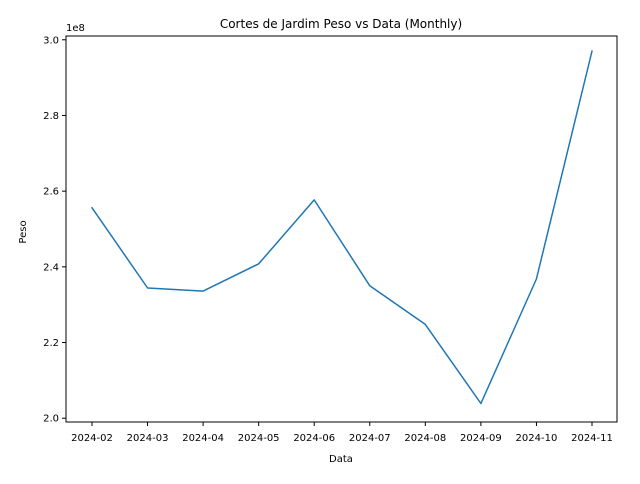 Image resolution: width=640 pixels, height=484 pixels. Describe the element at coordinates (370, 438) in the screenshot. I see `x-tick-label: 2024-07` at that location.